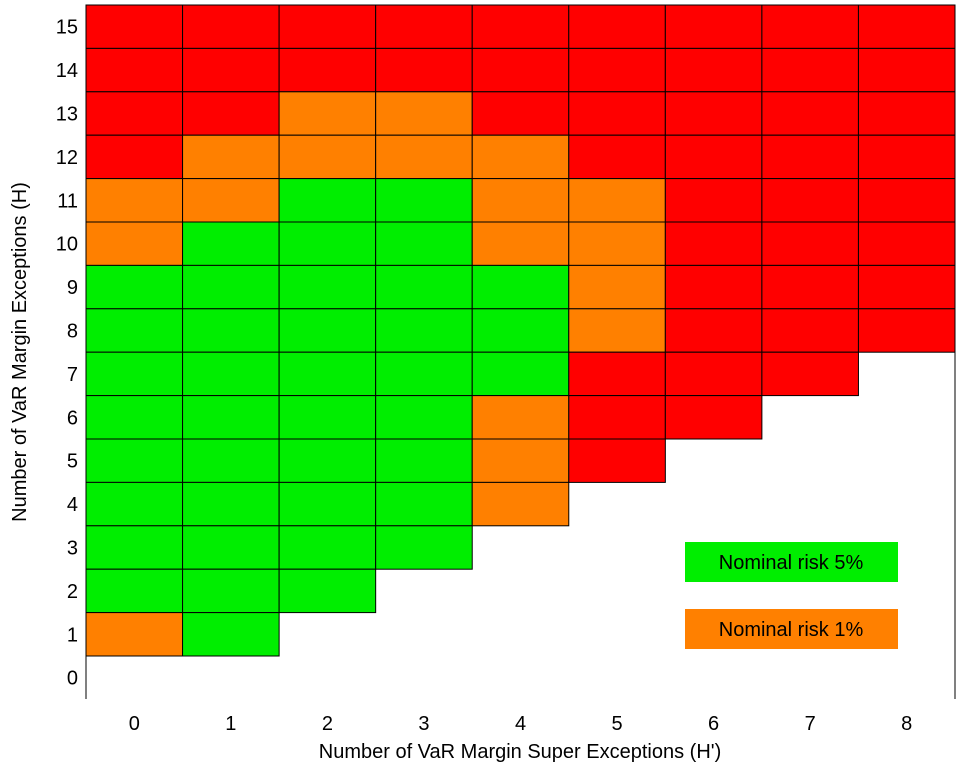 The image size is (956, 773). What do you see at coordinates (616, 724) in the screenshot?
I see `x-tick-label: 5` at bounding box center [616, 724].